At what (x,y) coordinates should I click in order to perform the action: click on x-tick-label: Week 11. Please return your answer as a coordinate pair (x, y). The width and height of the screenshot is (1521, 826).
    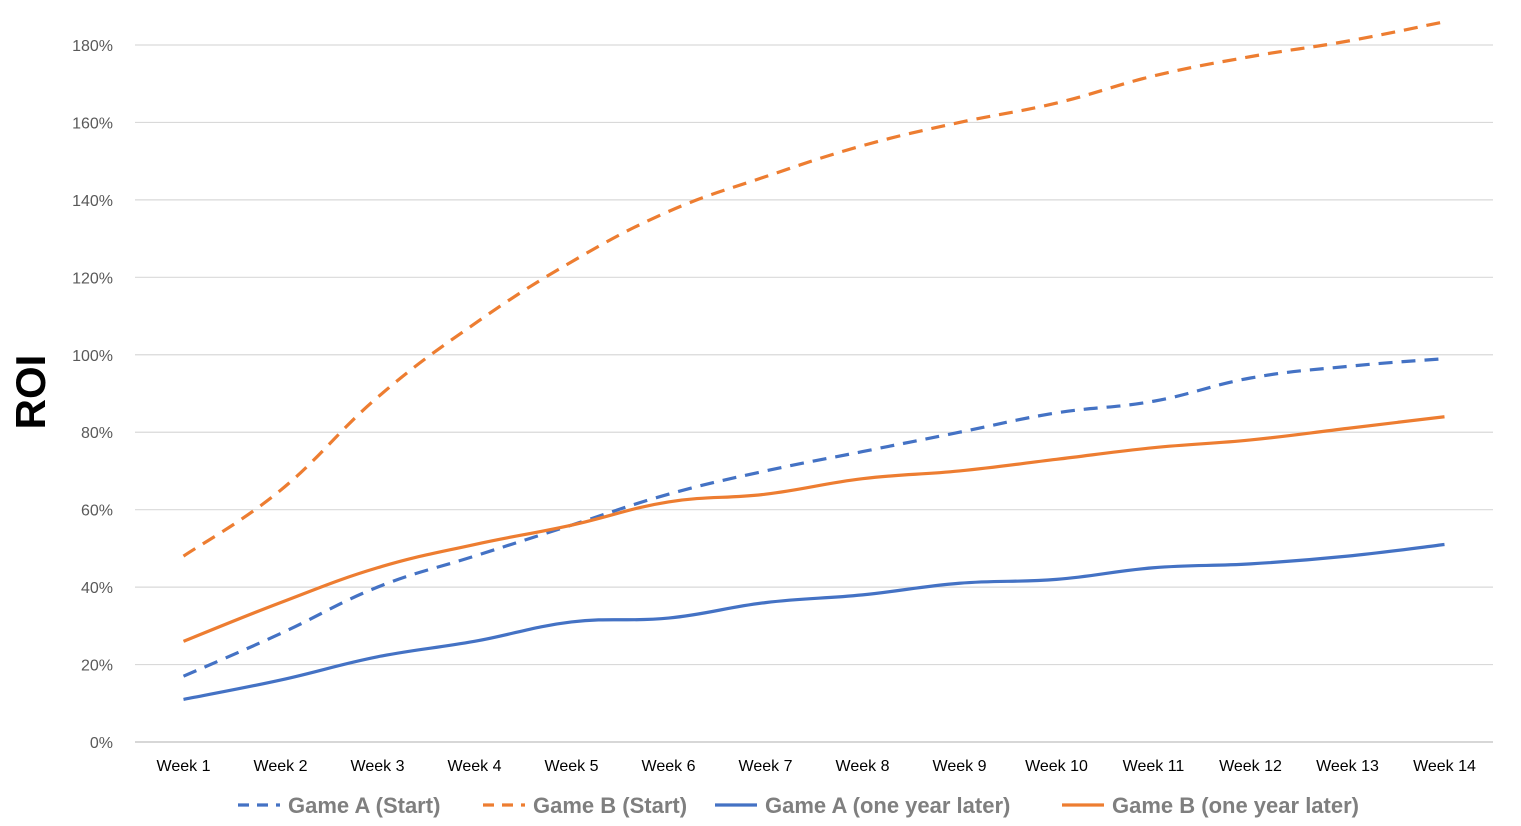
    Looking at the image, I should click on (1154, 766).